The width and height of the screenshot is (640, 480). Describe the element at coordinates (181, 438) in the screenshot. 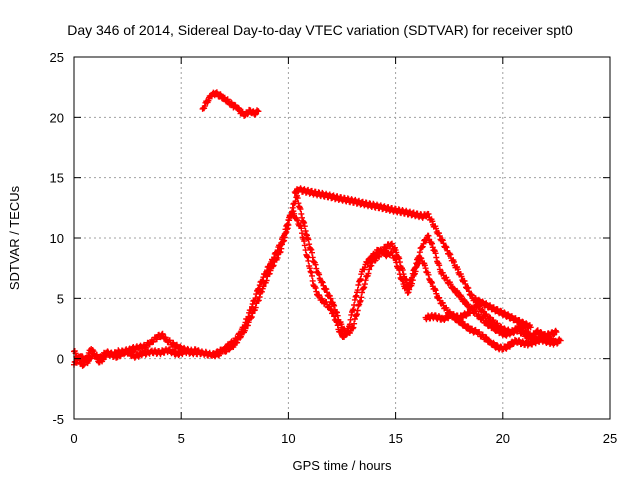

I see `x-tick-label: 5` at that location.